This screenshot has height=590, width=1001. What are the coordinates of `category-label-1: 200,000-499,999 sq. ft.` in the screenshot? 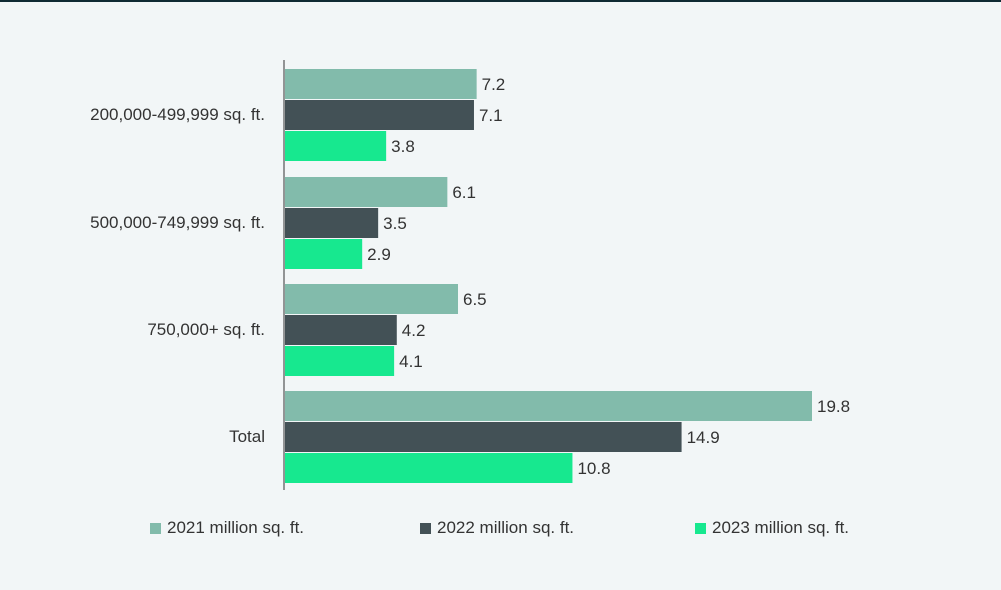 It's located at (177, 114).